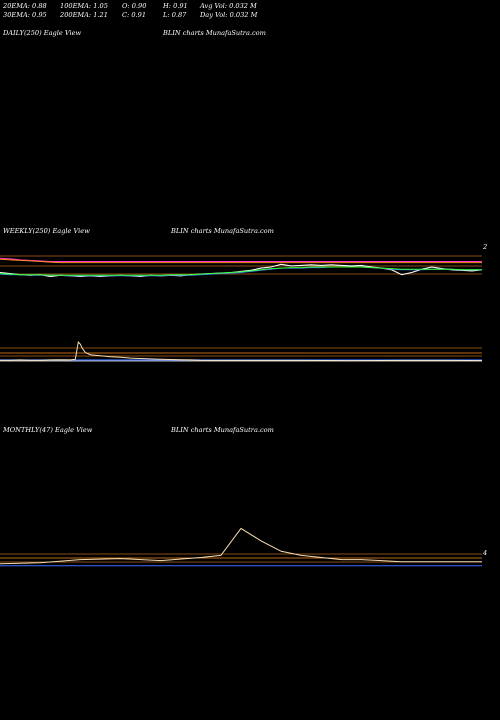 The image size is (500, 720). What do you see at coordinates (485, 553) in the screenshot?
I see `monthly-axis-tick: 4` at bounding box center [485, 553].